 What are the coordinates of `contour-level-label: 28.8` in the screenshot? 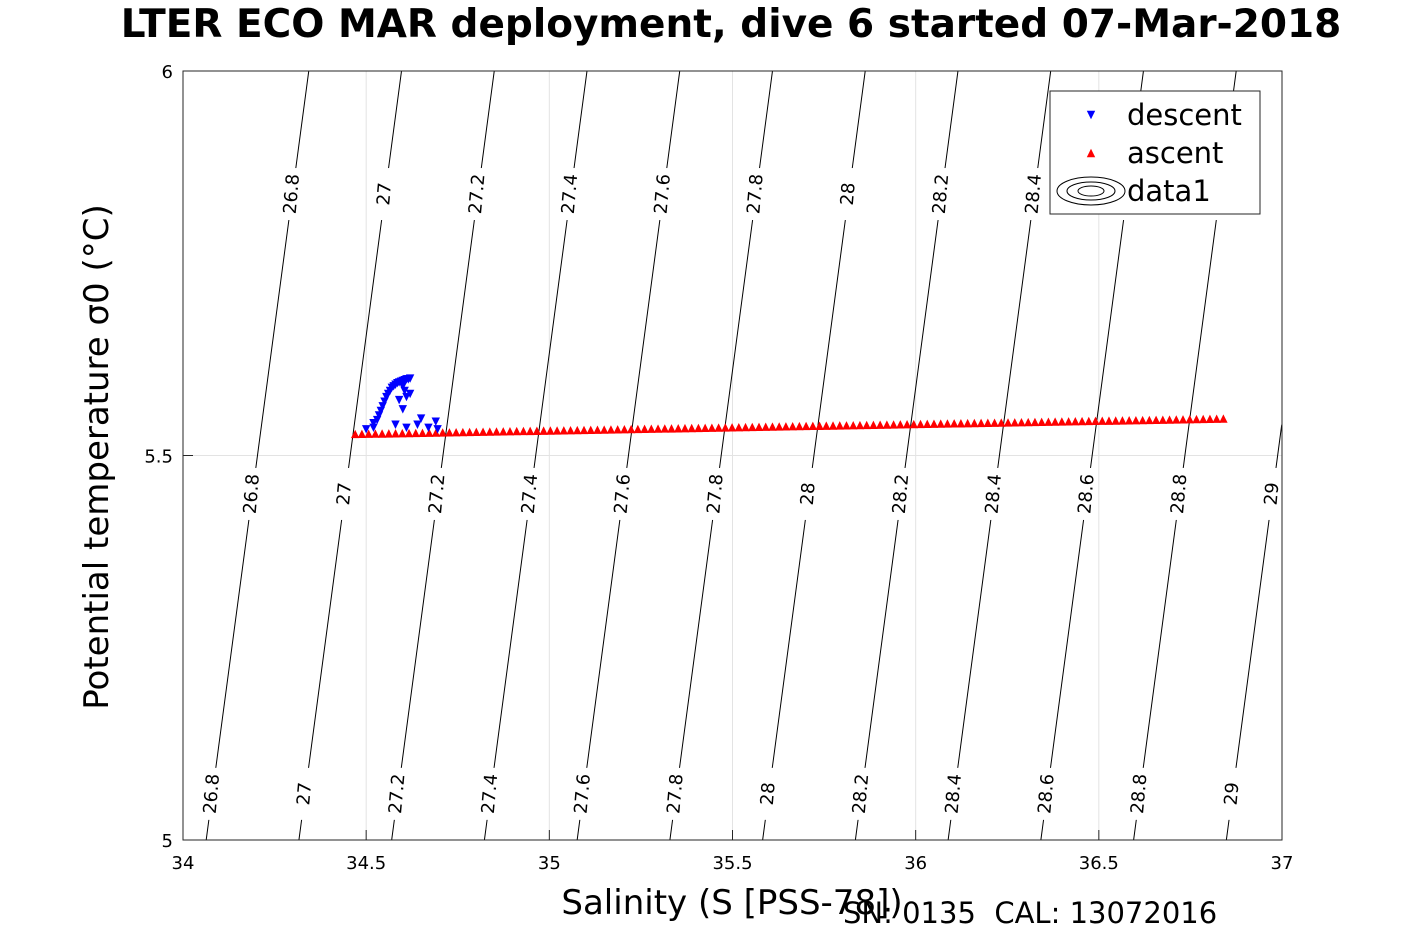 It's located at (1139, 794).